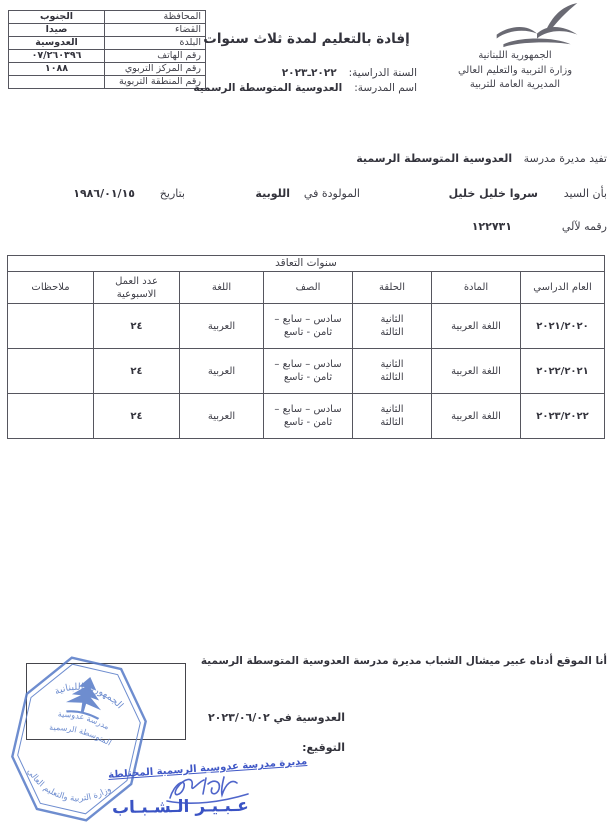 The width and height of the screenshot is (613, 831). What do you see at coordinates (155, 69) in the screenshot?
I see `info-label: رقم المركز التربوي` at bounding box center [155, 69].